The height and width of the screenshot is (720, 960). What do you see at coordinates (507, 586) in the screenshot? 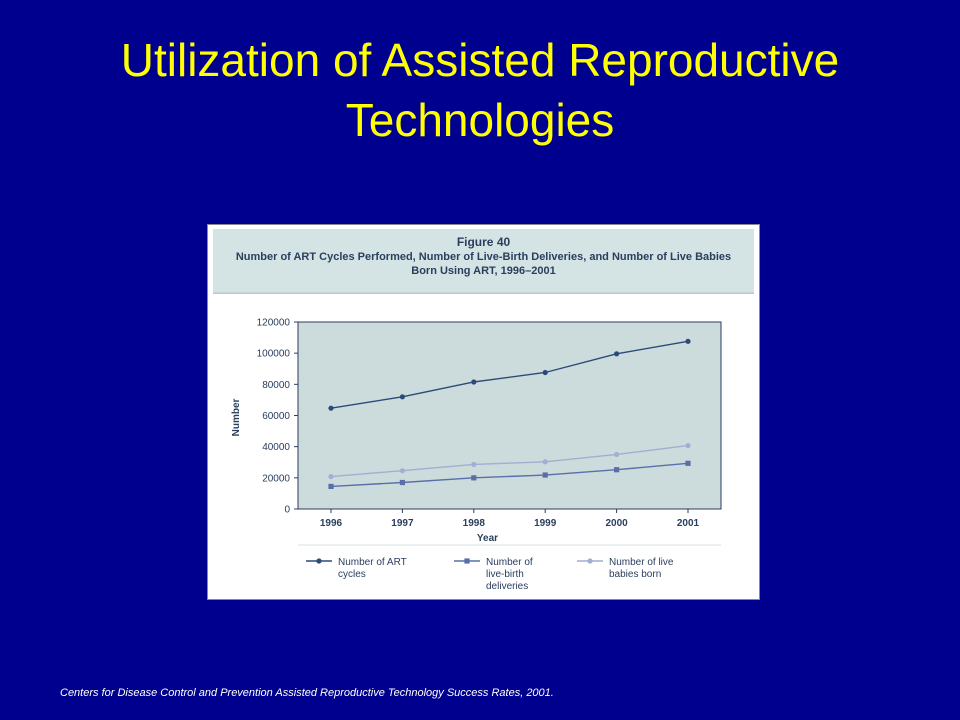
I see `legend-label: deliveries` at bounding box center [507, 586].